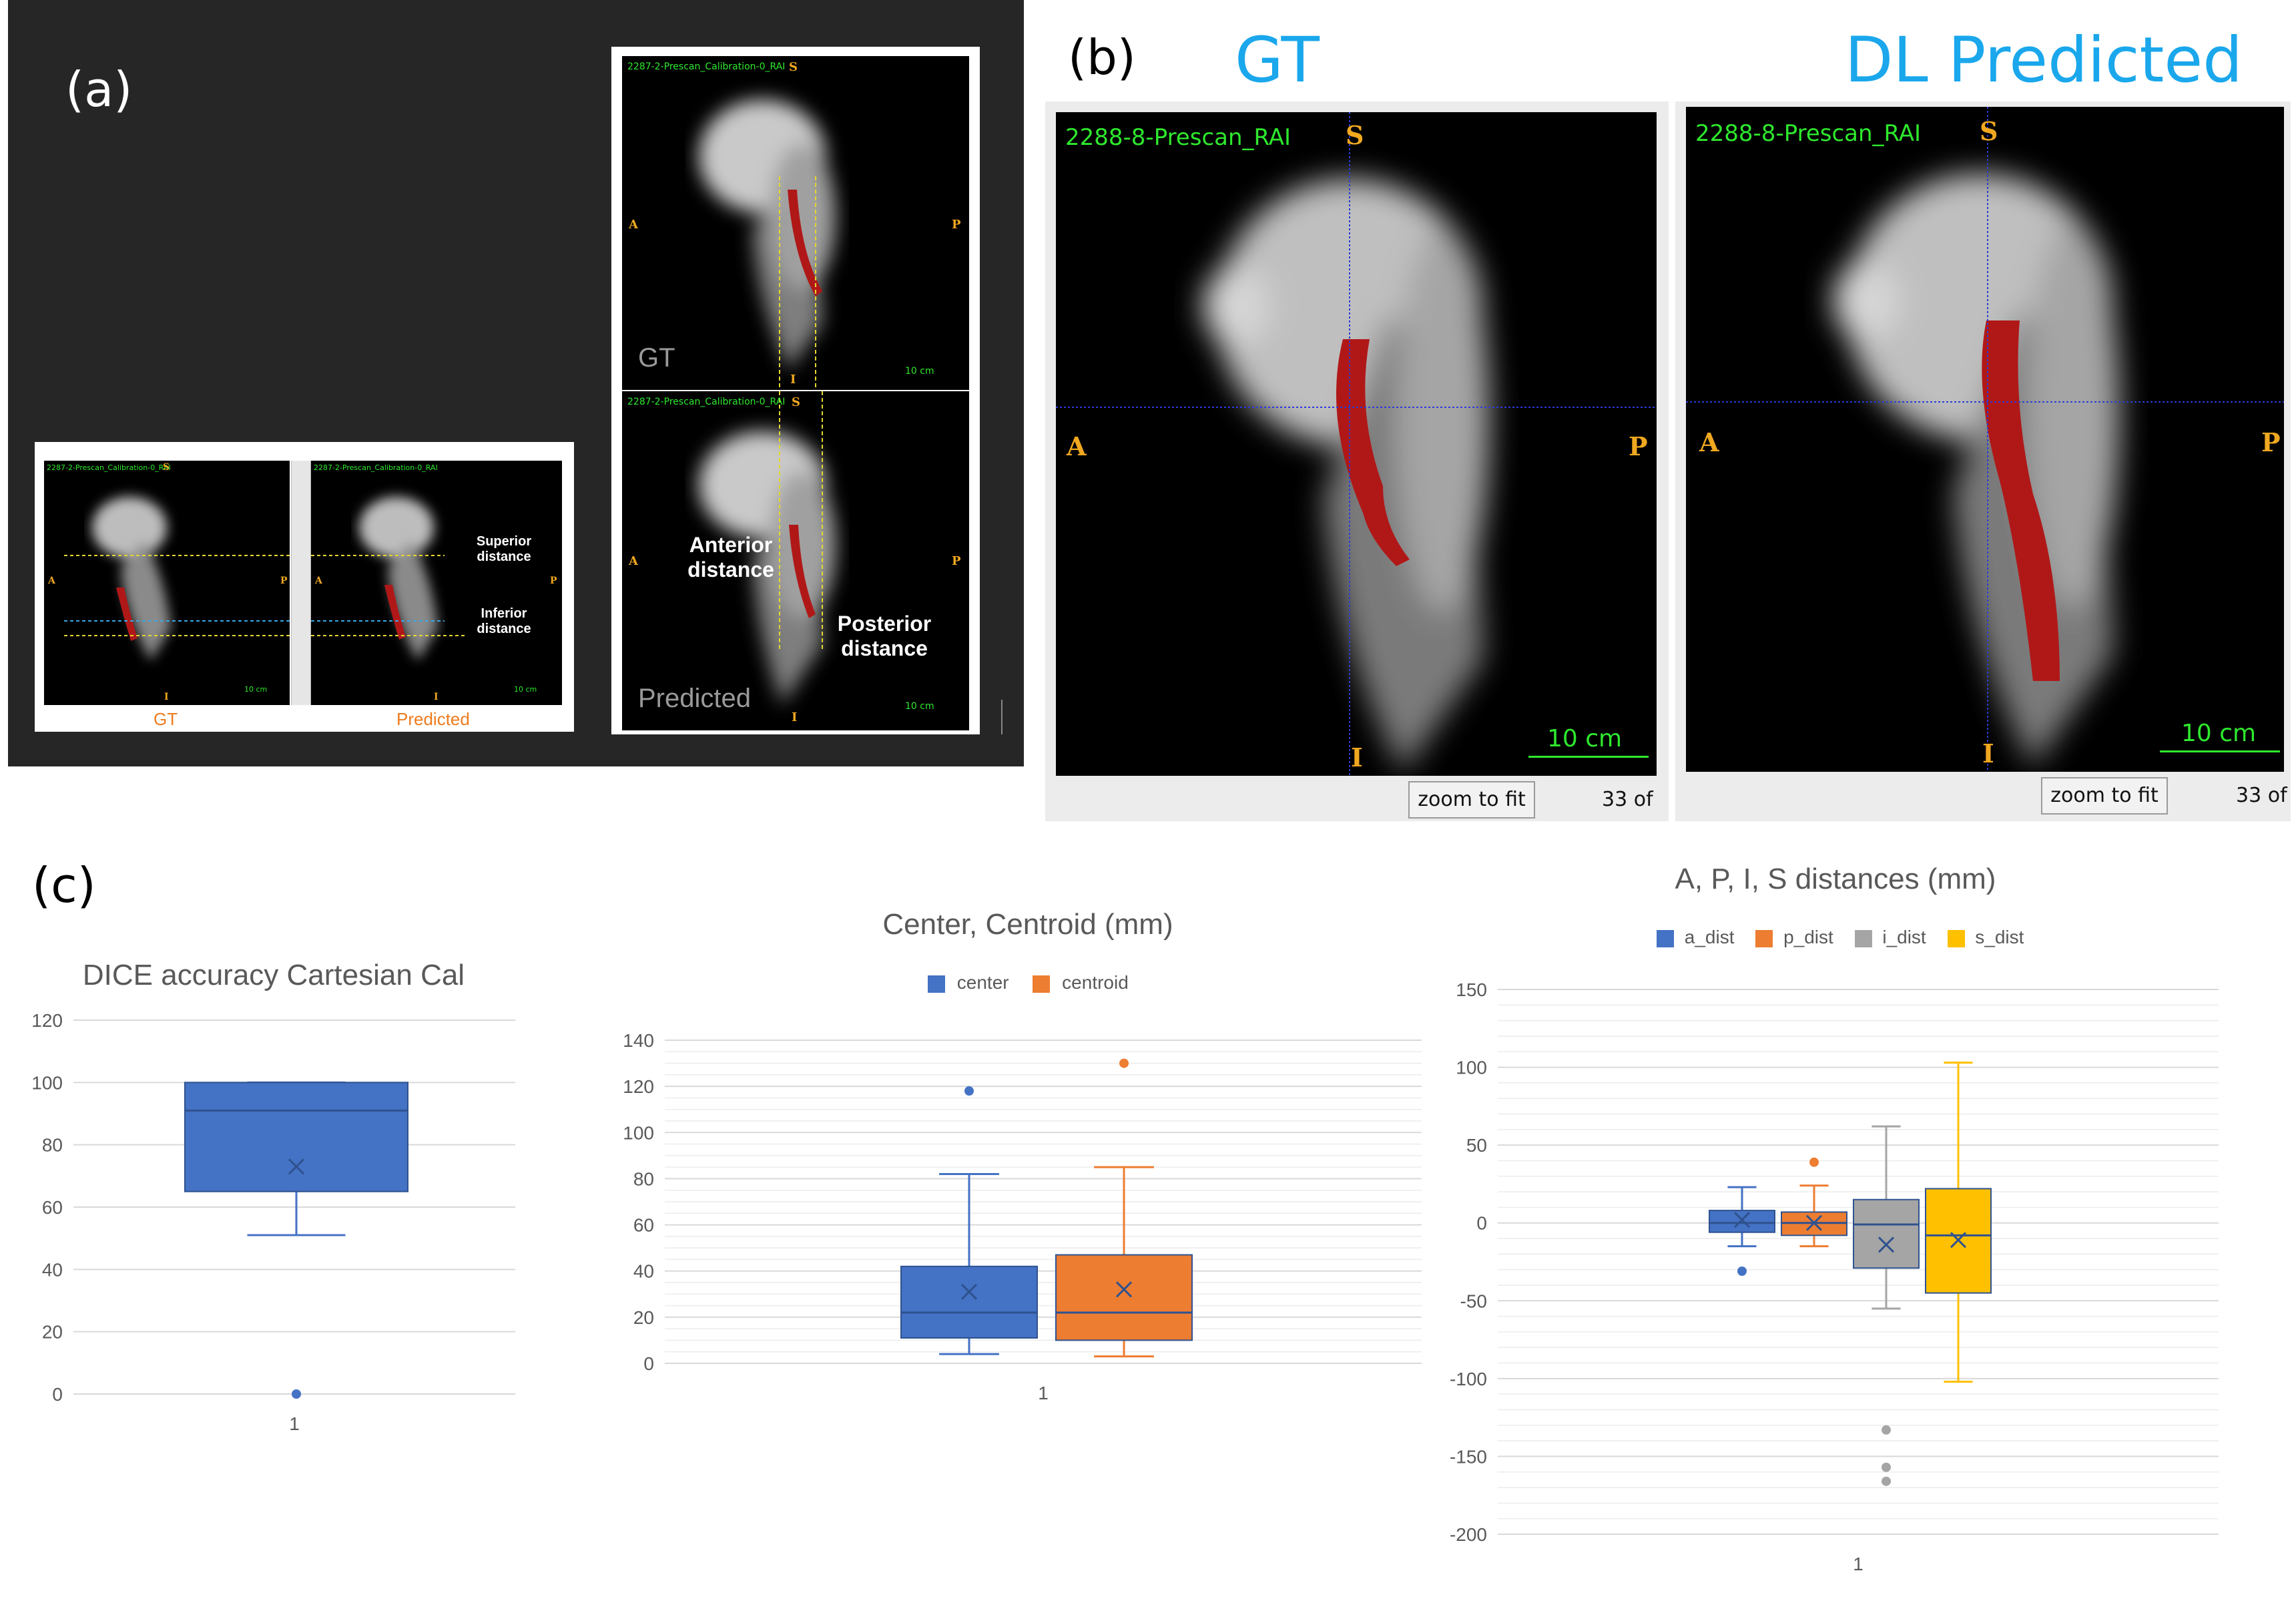 The width and height of the screenshot is (2296, 1597). Describe the element at coordinates (2261, 795) in the screenshot. I see `viewer-pred-slice: 33 of` at that location.